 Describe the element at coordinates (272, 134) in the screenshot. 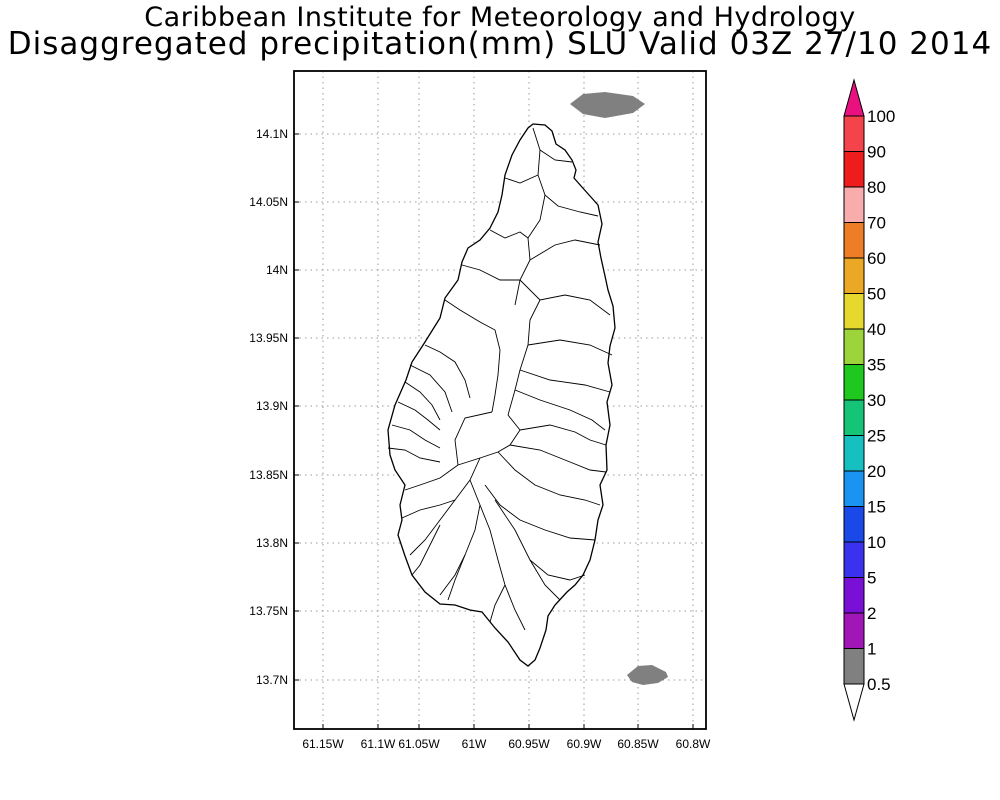

I see `y-tick-label: 14.1N` at that location.